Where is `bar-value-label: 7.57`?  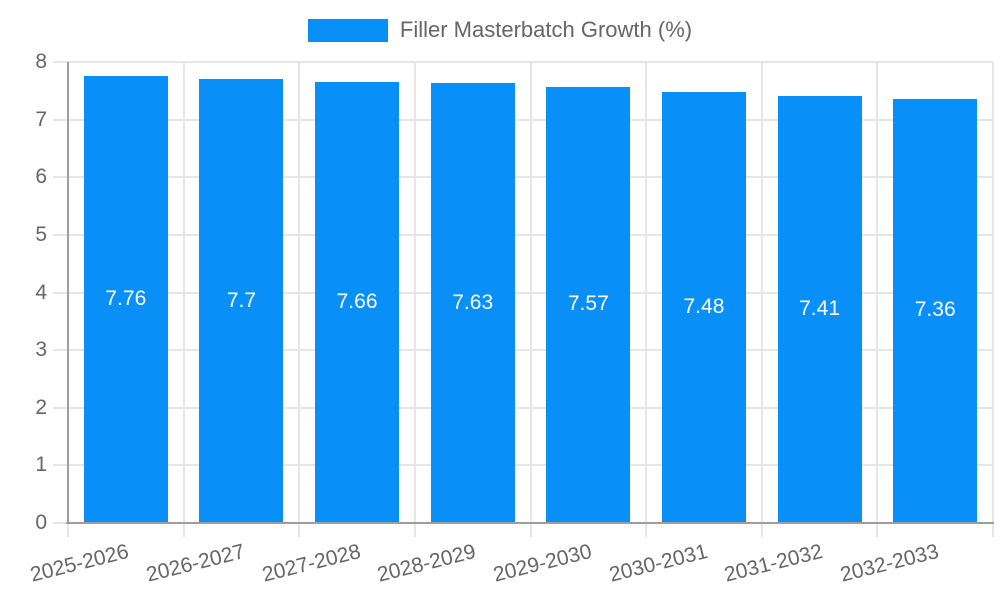
bar-value-label: 7.57 is located at coordinates (588, 304).